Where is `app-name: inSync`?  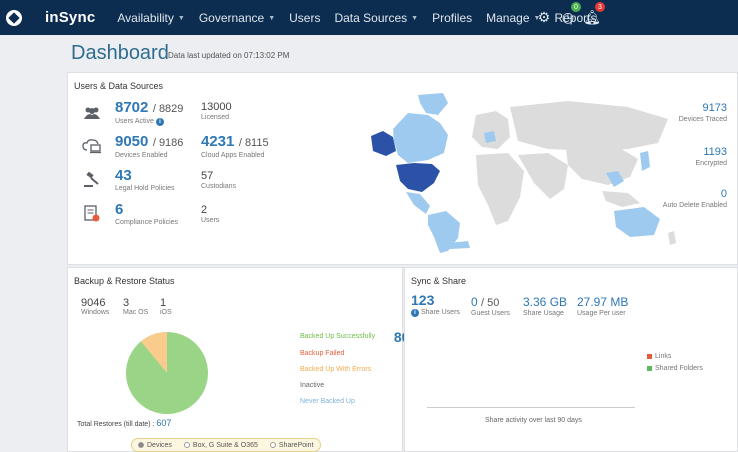 app-name: inSync is located at coordinates (70, 17).